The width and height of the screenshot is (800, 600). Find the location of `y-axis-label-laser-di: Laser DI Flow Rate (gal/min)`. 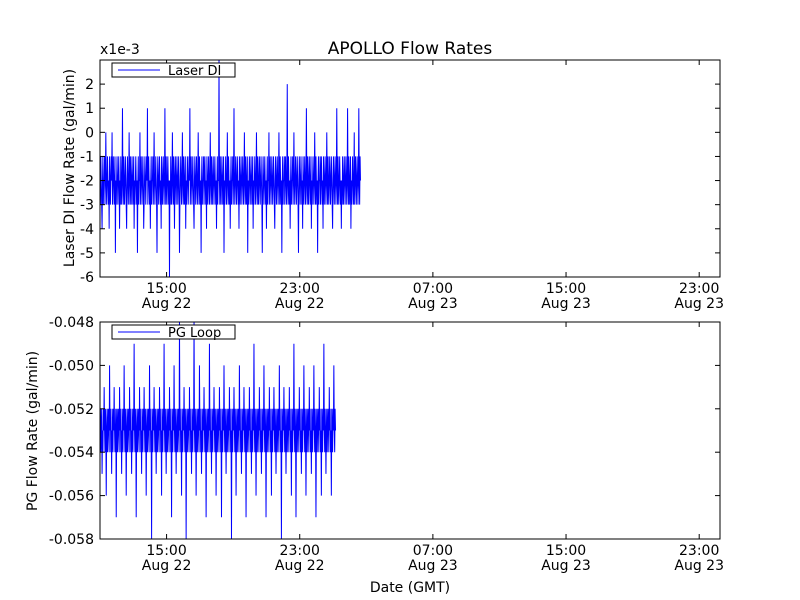

y-axis-label-laser-di: Laser DI Flow Rate (gal/min) is located at coordinates (70, 168).